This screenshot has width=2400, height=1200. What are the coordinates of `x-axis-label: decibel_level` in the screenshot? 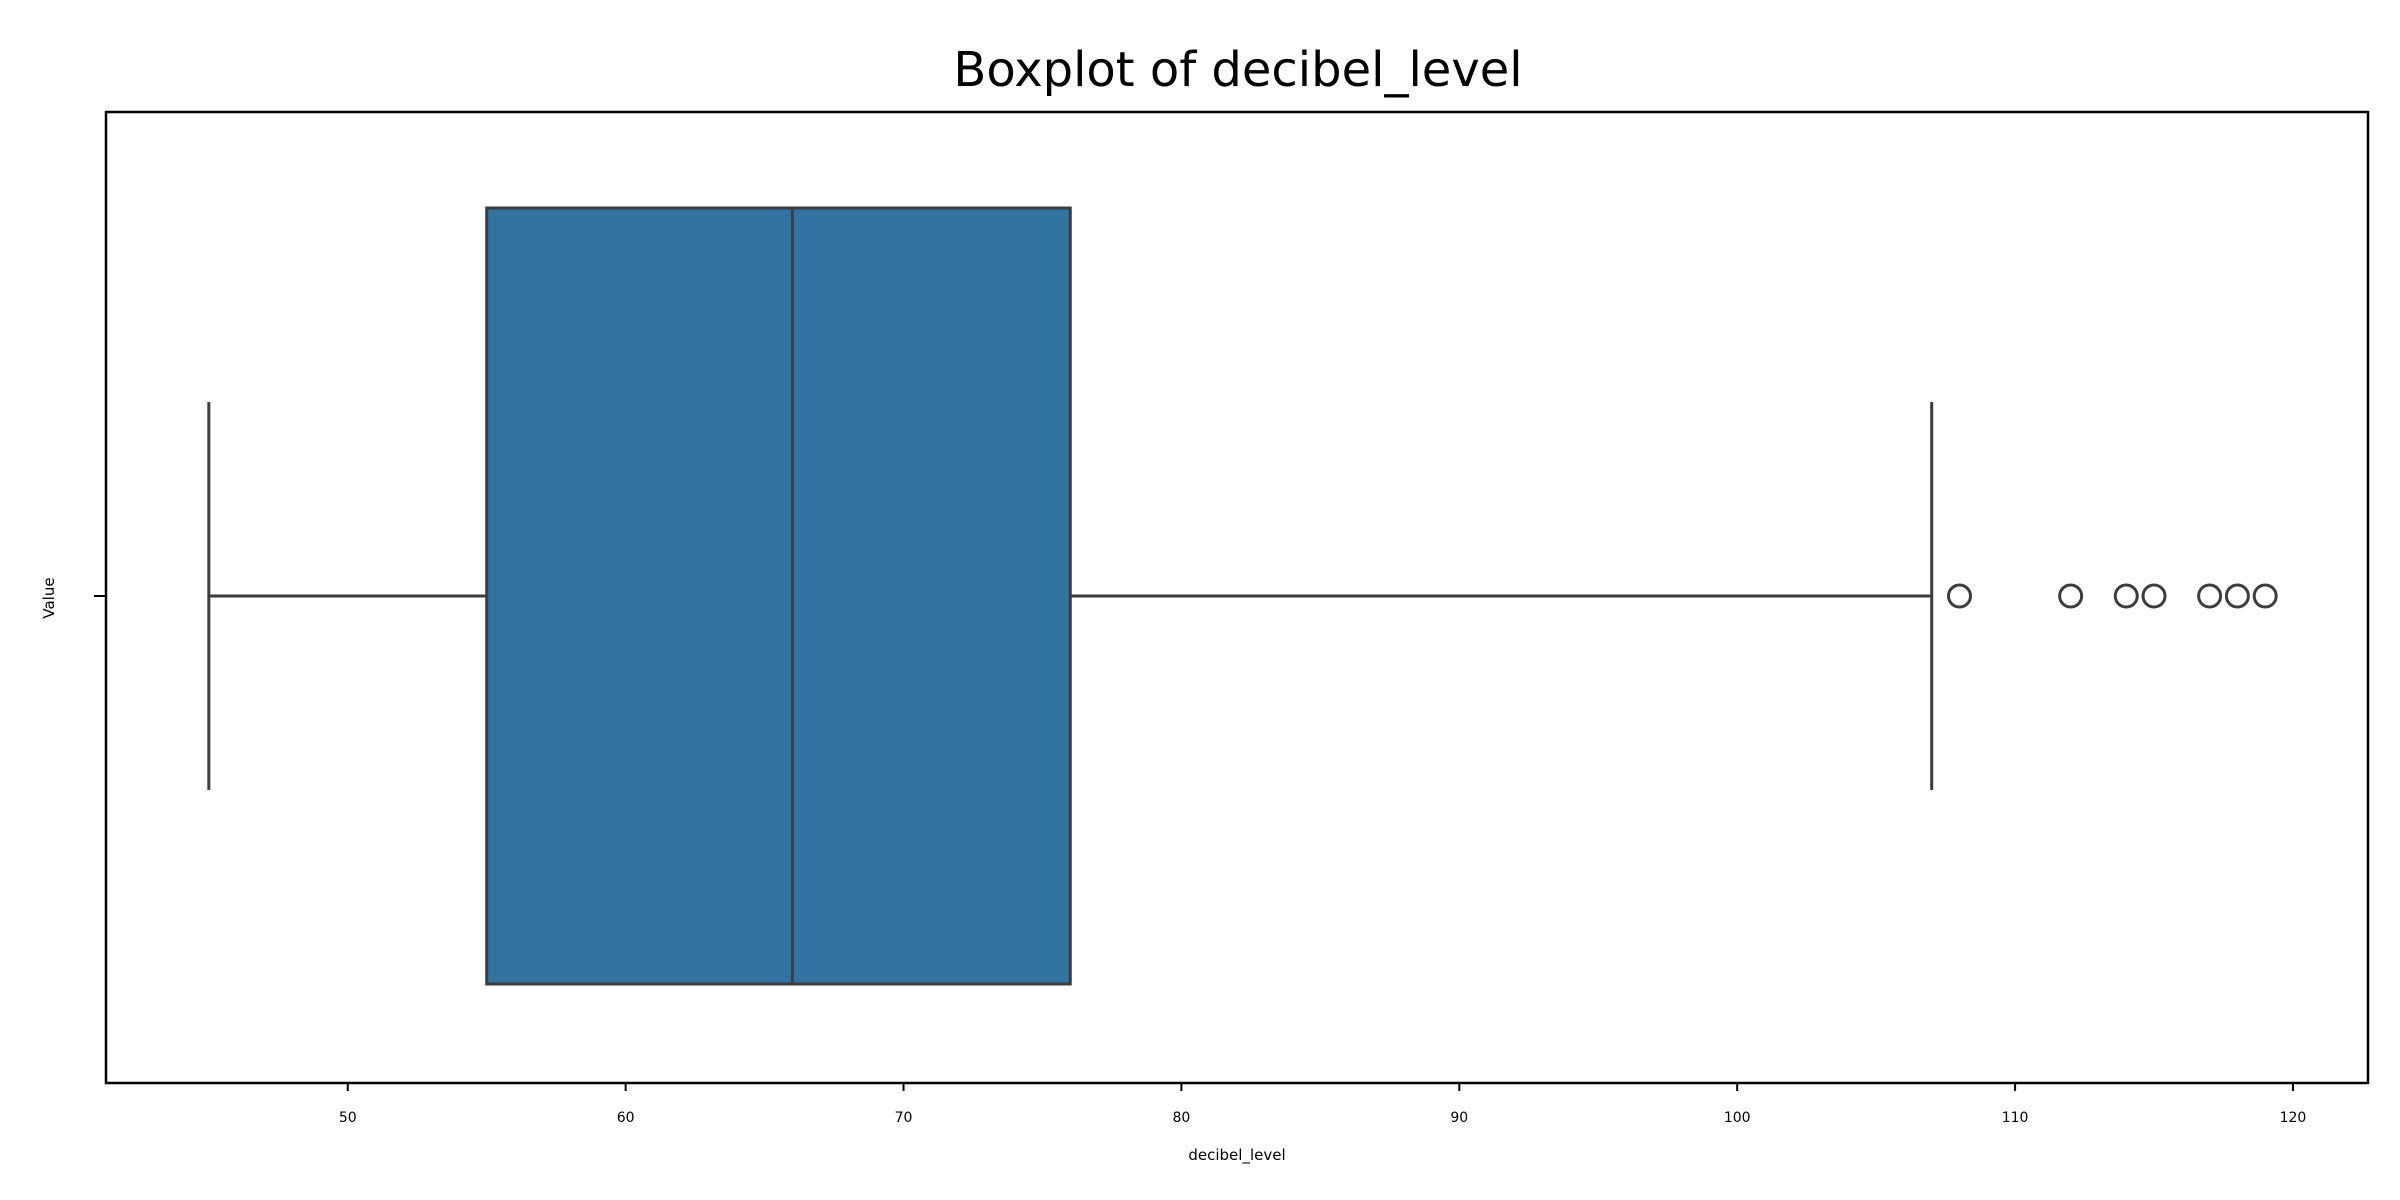 It's located at (1236, 1155).